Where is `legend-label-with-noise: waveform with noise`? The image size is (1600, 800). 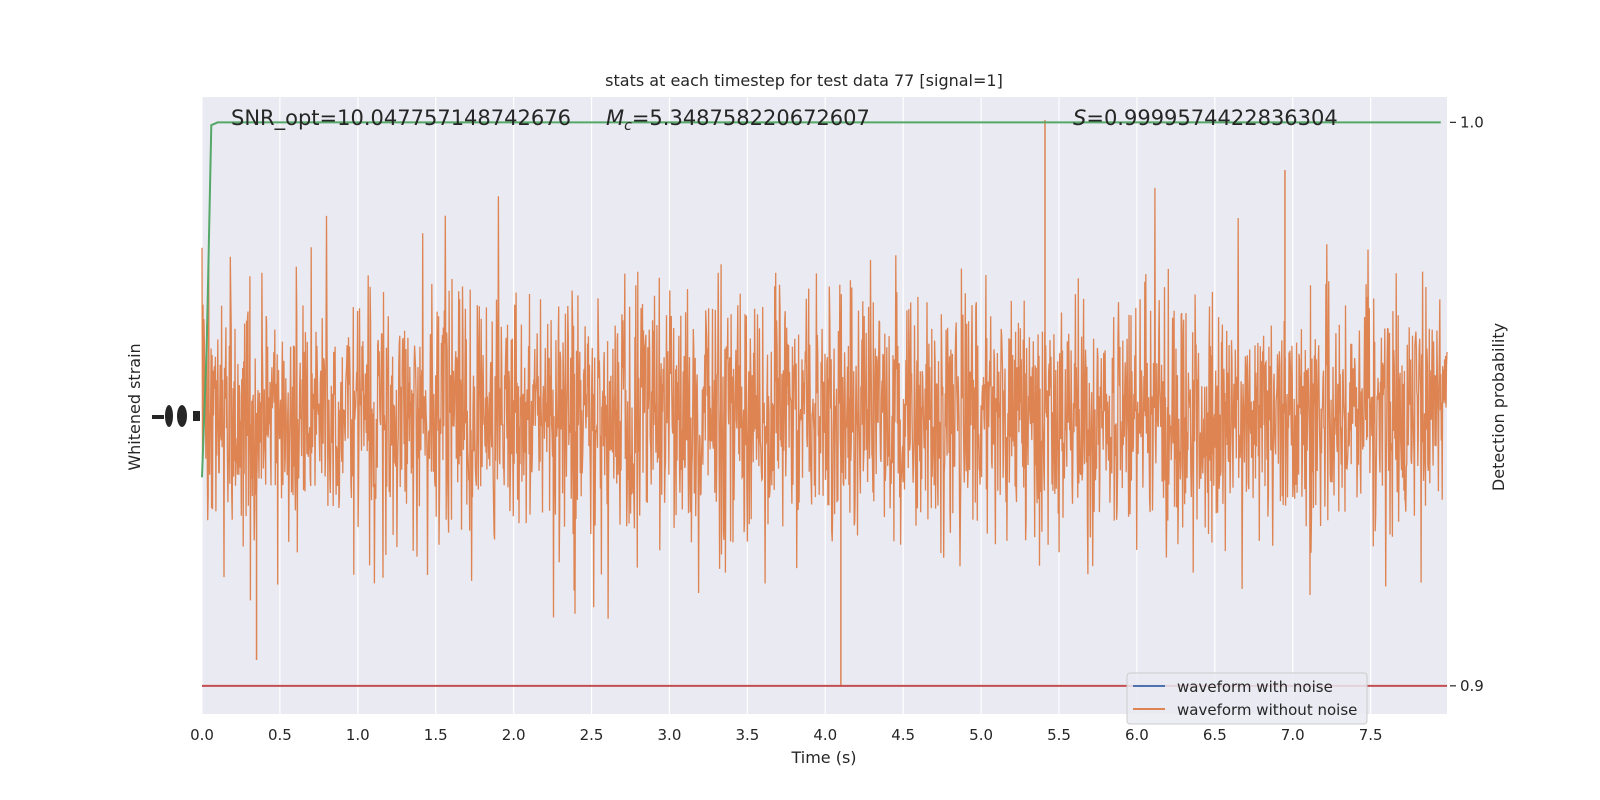
legend-label-with-noise: waveform with noise is located at coordinates (1255, 687).